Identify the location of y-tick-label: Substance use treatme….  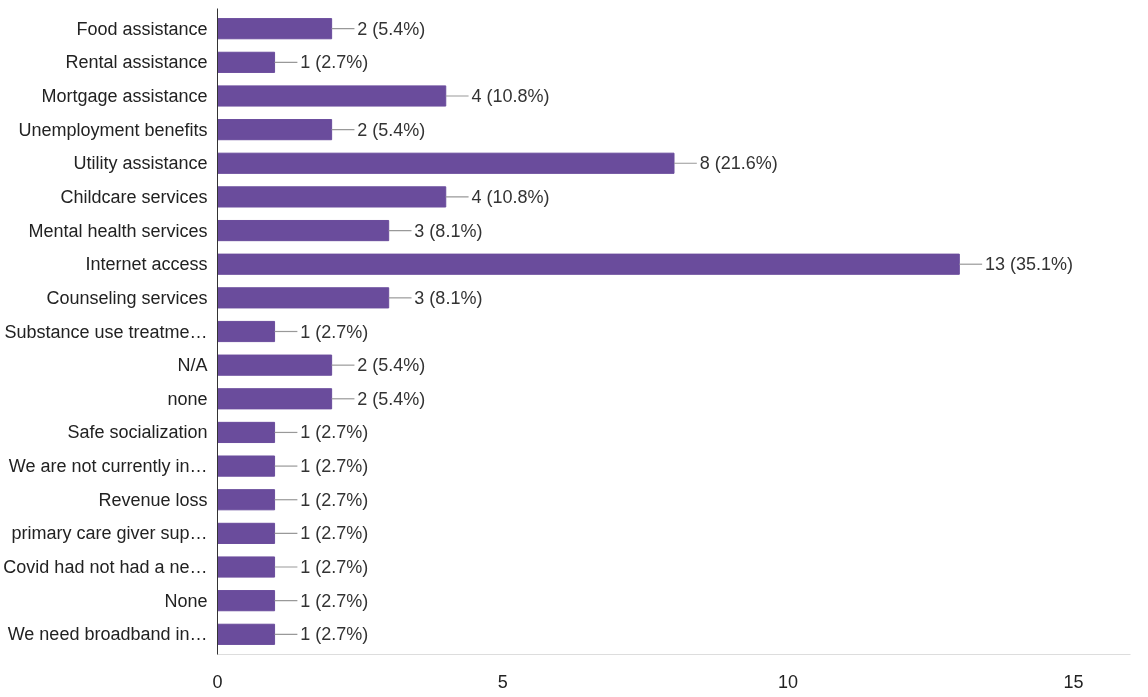
(106, 331).